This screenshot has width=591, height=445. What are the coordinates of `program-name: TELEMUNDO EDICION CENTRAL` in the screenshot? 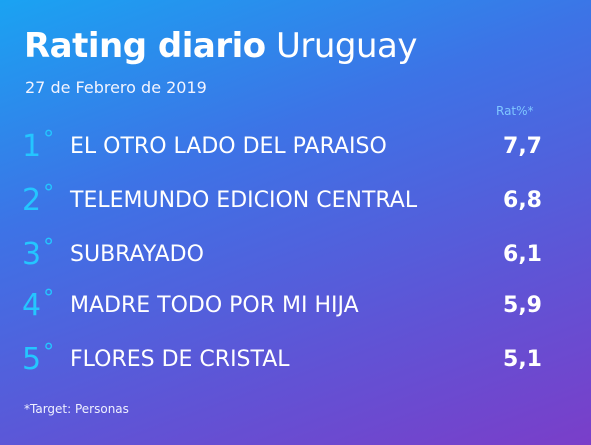 It's located at (244, 200).